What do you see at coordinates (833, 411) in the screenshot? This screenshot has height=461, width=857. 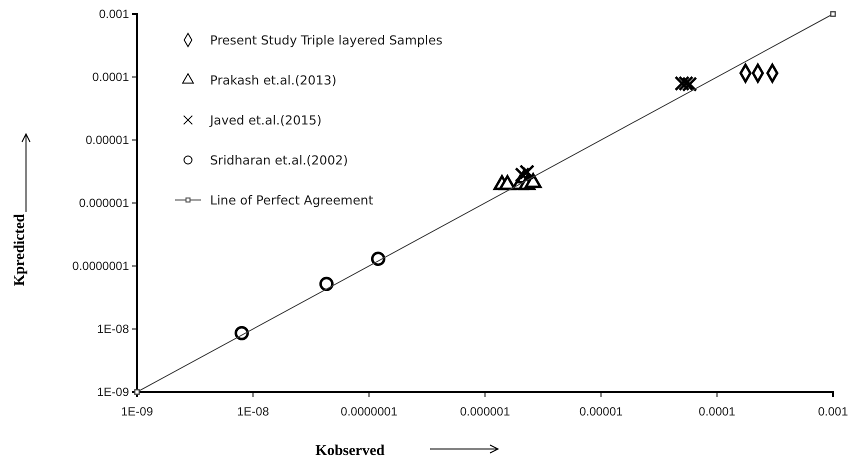 I see `x-tick-label: 0.001` at bounding box center [833, 411].